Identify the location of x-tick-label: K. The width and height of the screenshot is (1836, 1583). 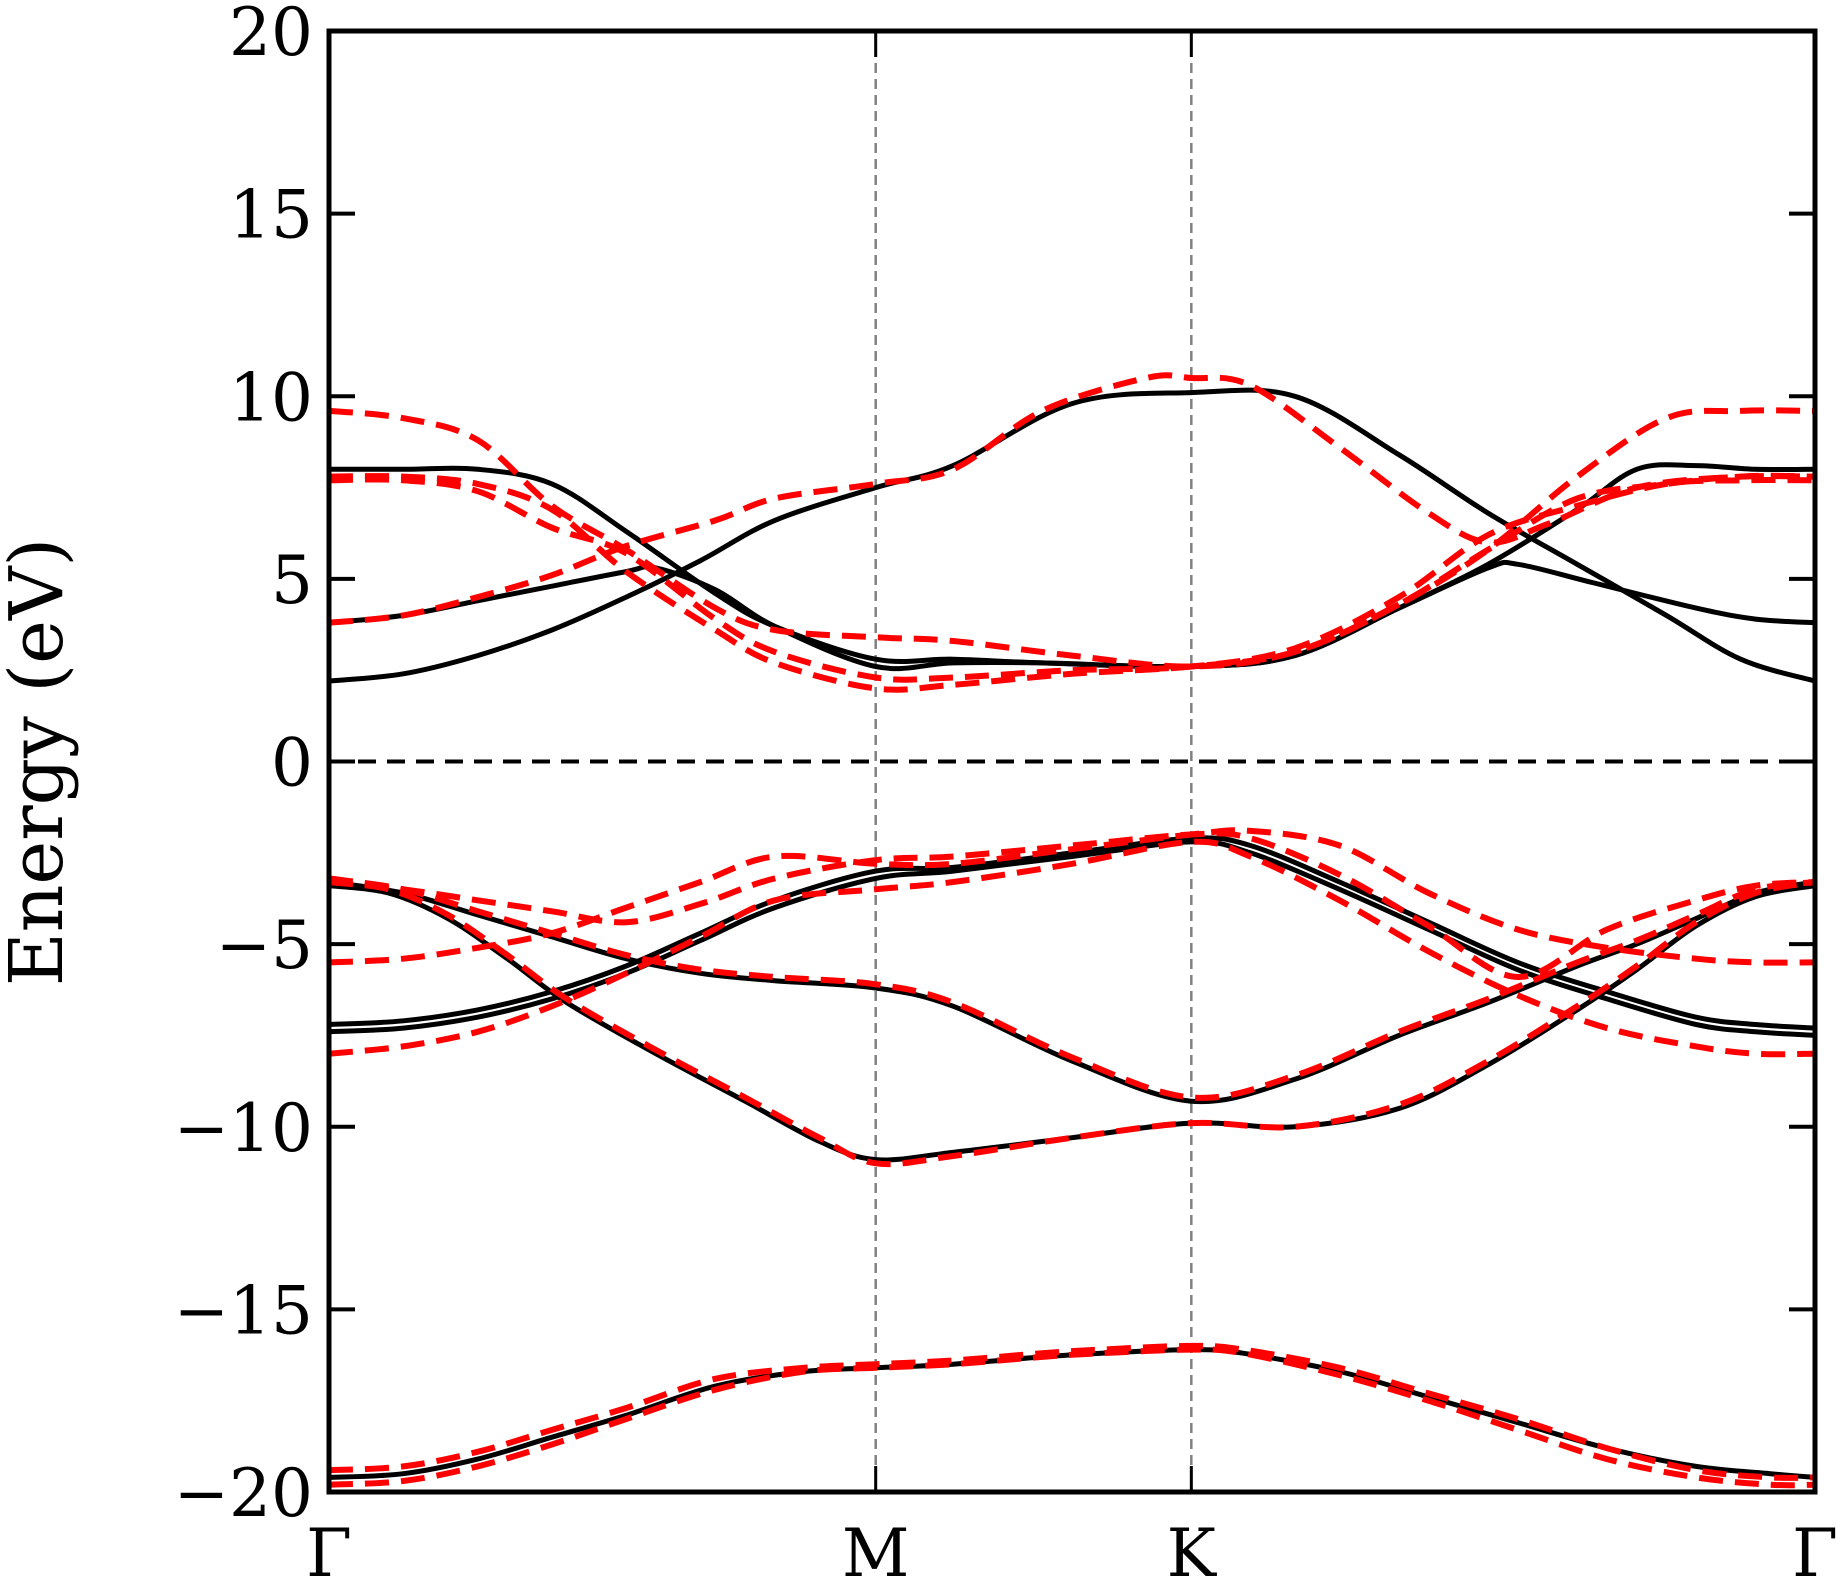
(1192, 1549).